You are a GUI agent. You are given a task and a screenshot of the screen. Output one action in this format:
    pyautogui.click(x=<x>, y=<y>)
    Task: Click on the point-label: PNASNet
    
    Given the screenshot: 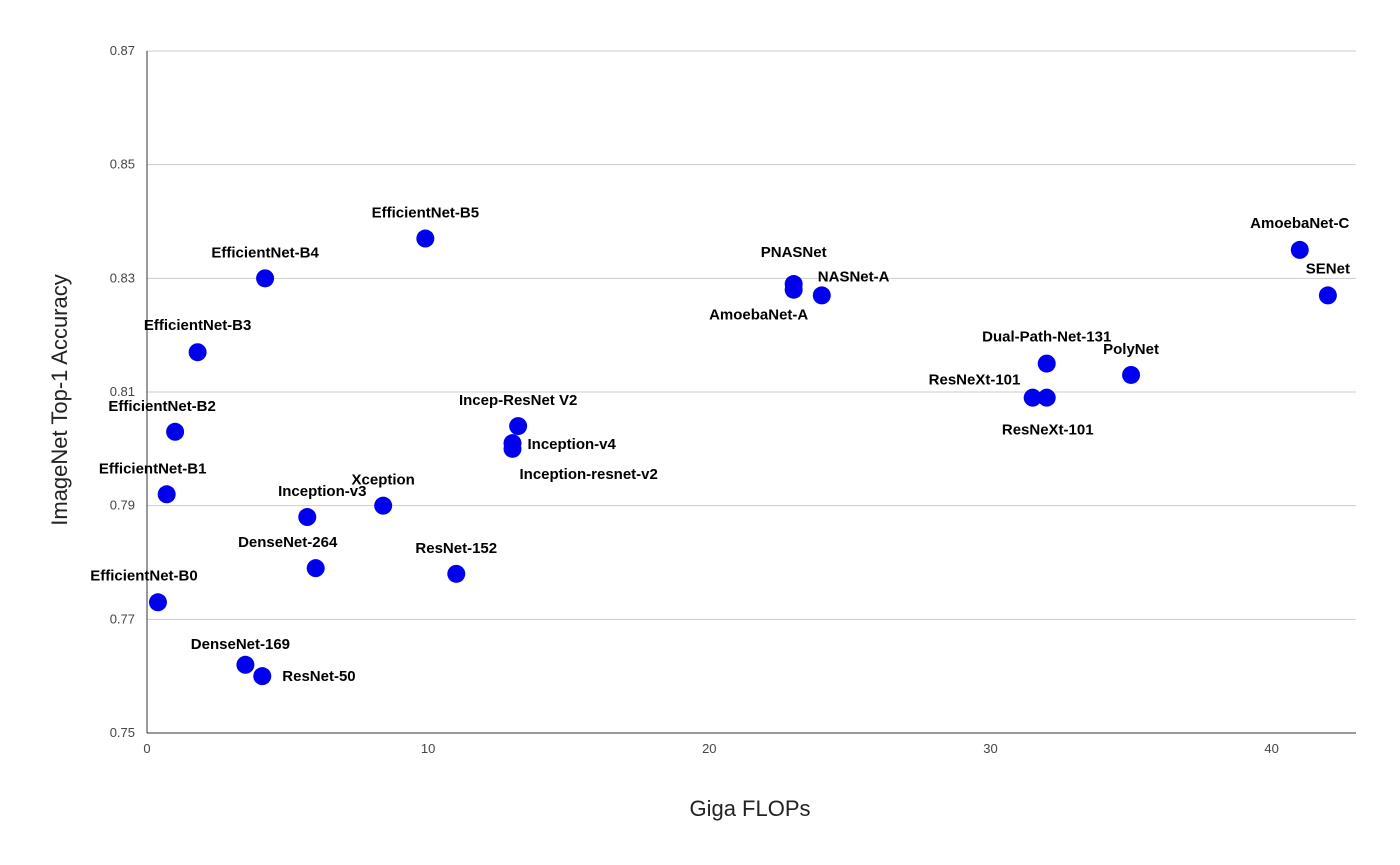 What is the action you would take?
    pyautogui.click(x=794, y=252)
    